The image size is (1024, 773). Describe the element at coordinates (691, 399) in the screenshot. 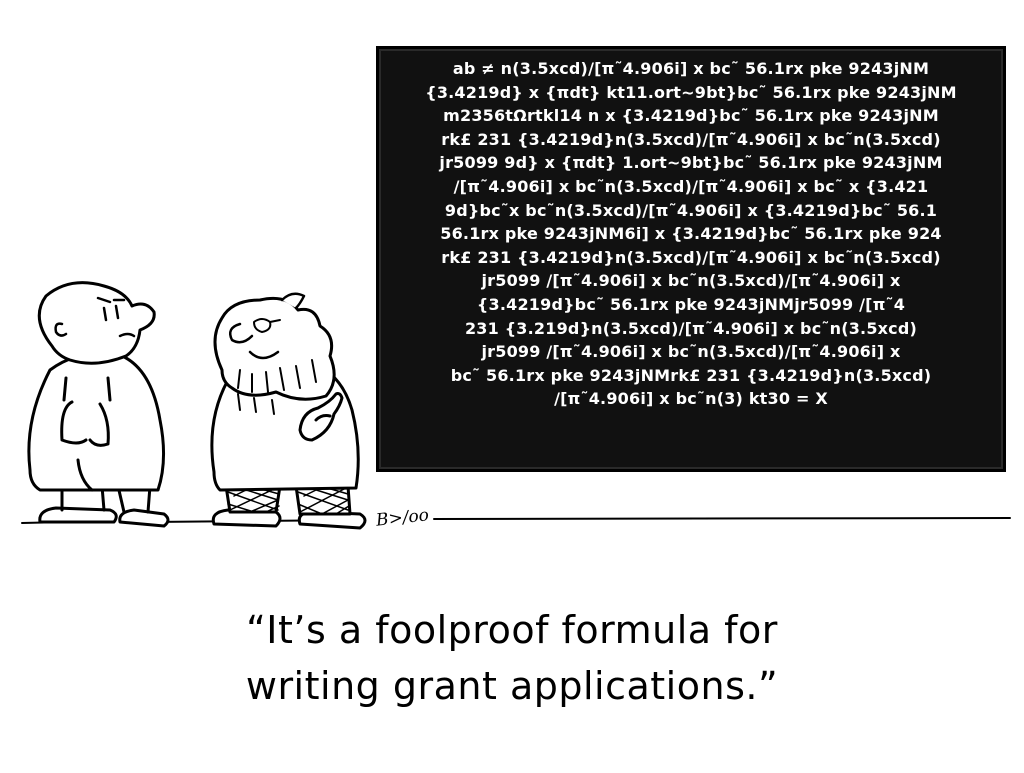

I see `formula-line: /[π˜4.906i] x bc˜n(3) kt30 = X` at that location.